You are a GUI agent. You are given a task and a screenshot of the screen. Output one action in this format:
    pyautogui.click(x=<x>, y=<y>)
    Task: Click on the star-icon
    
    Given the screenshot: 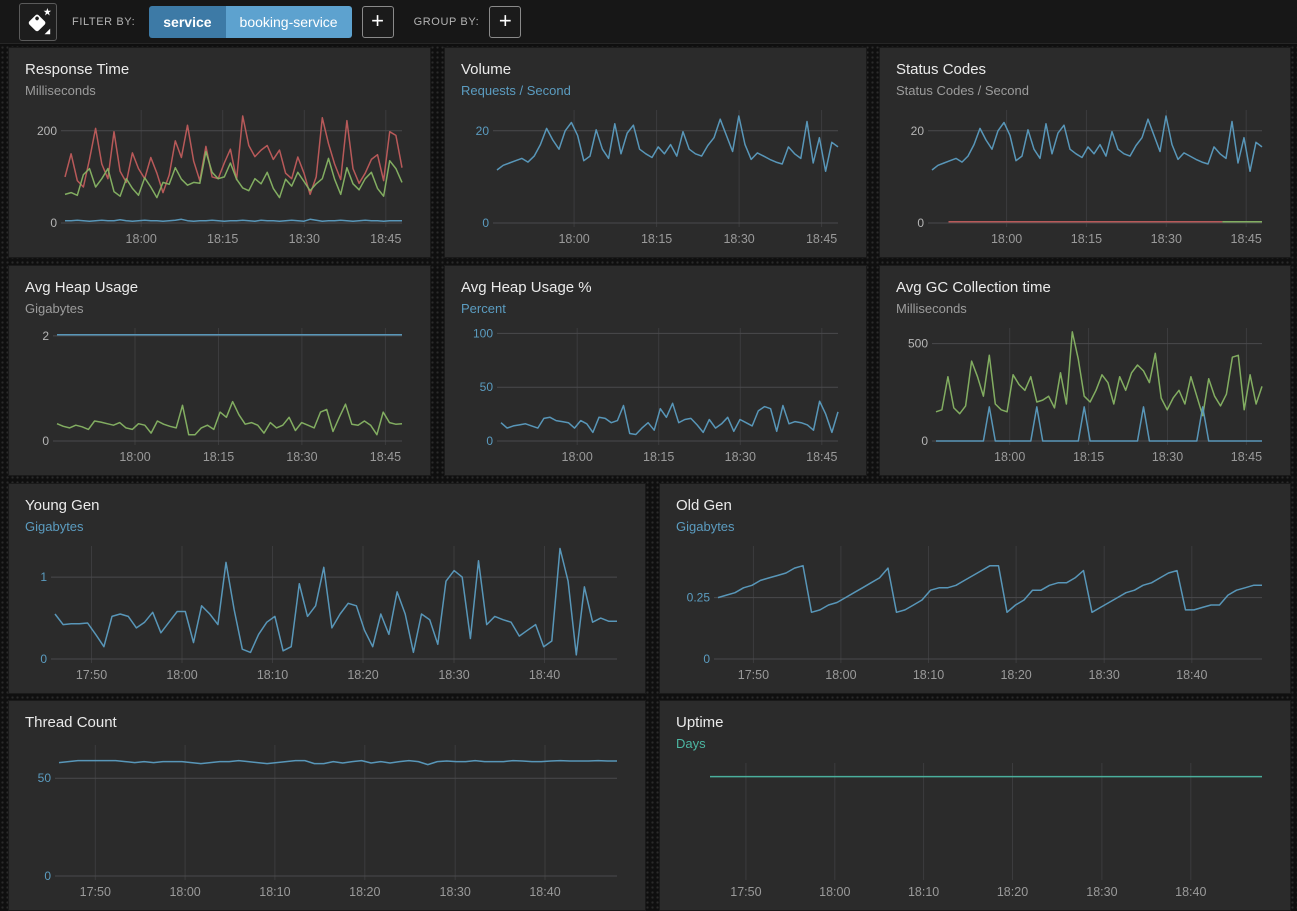 What is the action you would take?
    pyautogui.click(x=47, y=11)
    